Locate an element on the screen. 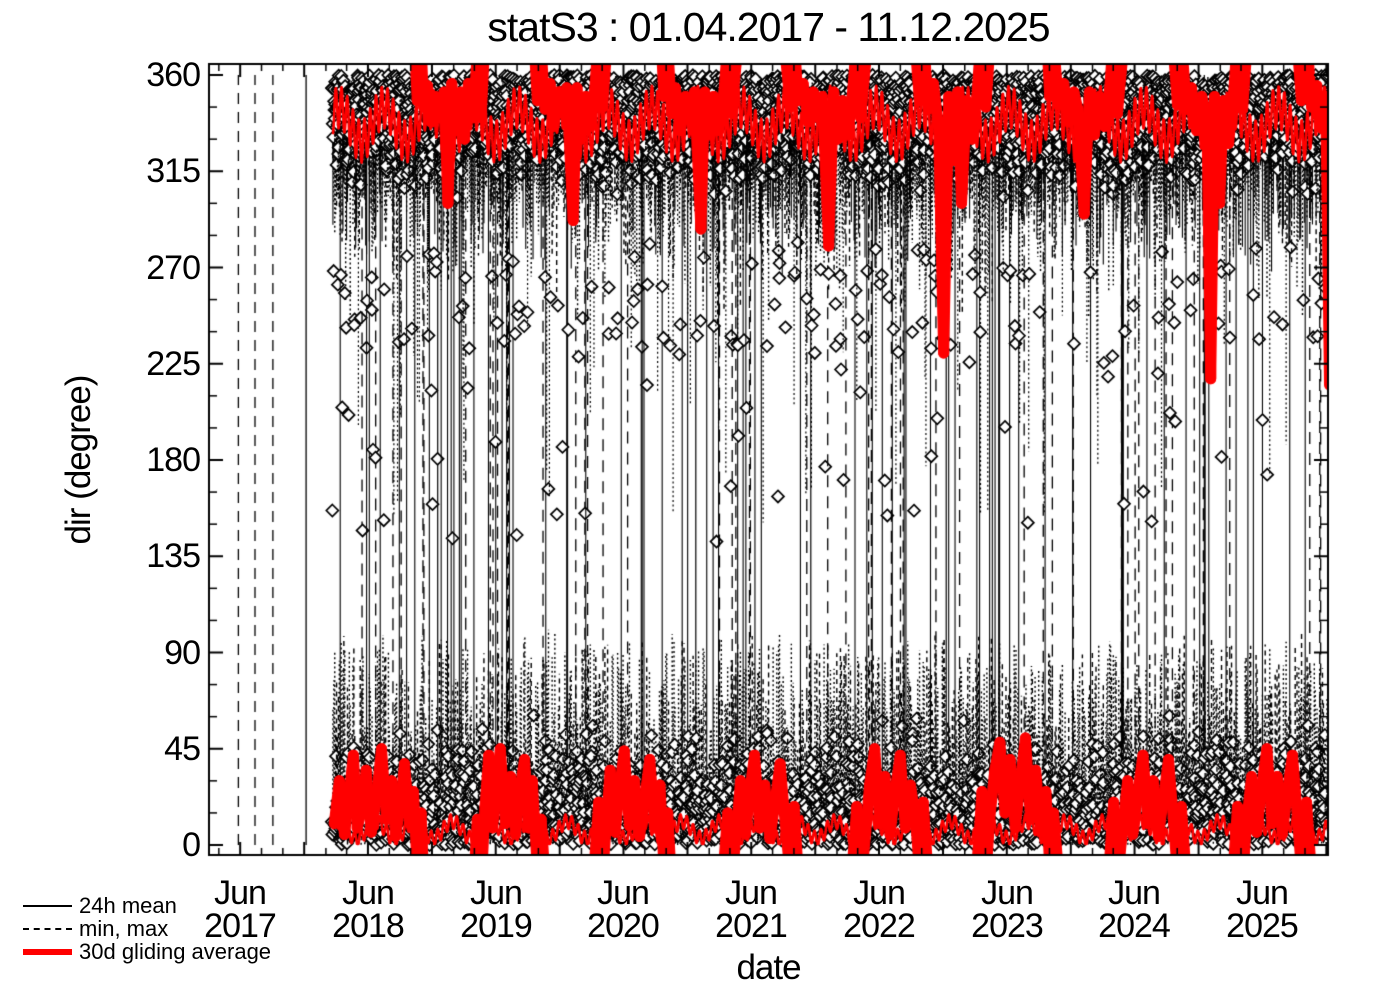 The height and width of the screenshot is (992, 1388). legend: 24h mean min, max 30d gliding average is located at coordinates (147, 928).